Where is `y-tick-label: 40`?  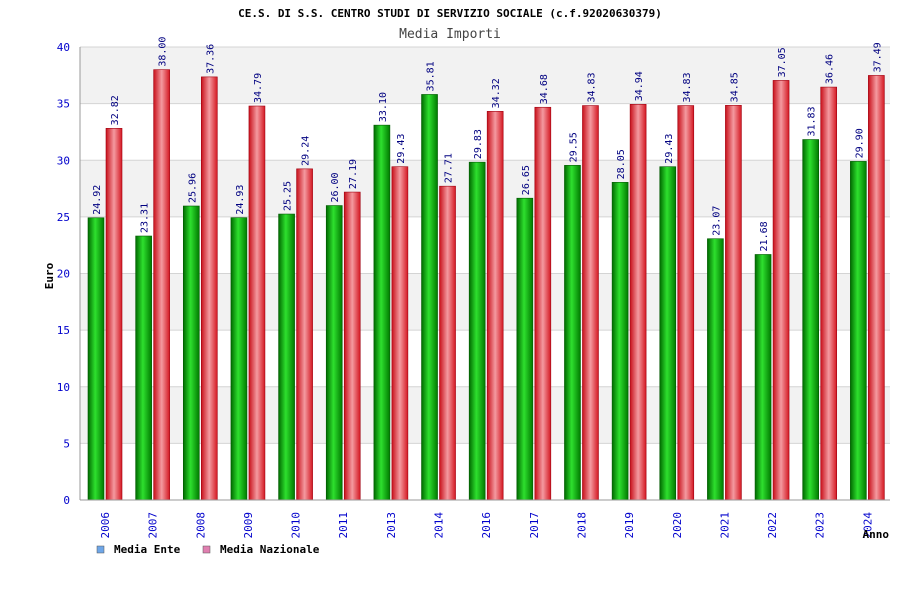 y-tick-label: 40 is located at coordinates (63, 47).